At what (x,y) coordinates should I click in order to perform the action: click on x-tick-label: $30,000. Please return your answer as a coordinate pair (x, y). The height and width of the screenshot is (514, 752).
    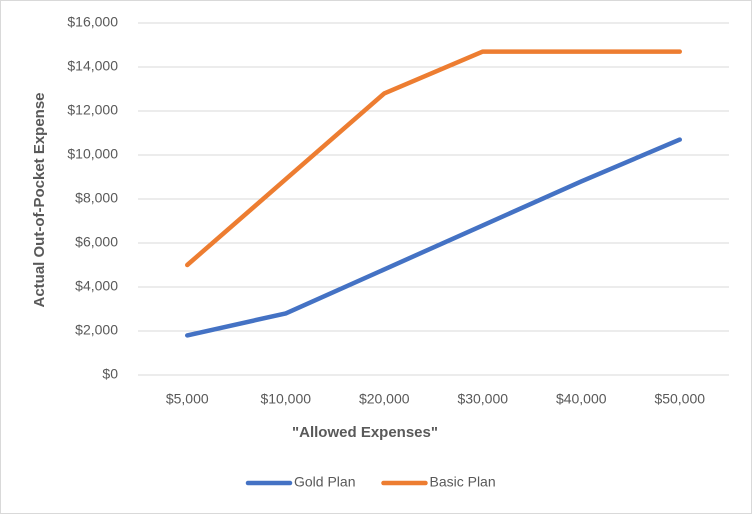
    Looking at the image, I should click on (482, 399).